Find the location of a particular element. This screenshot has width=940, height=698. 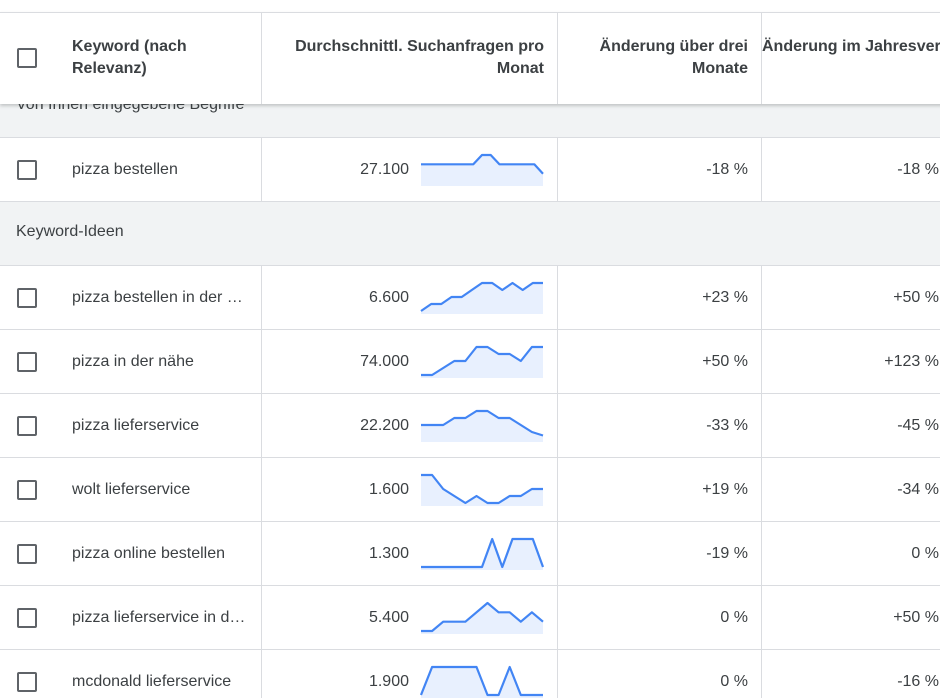

avg-searches-cell: 1.900 is located at coordinates (409, 674).